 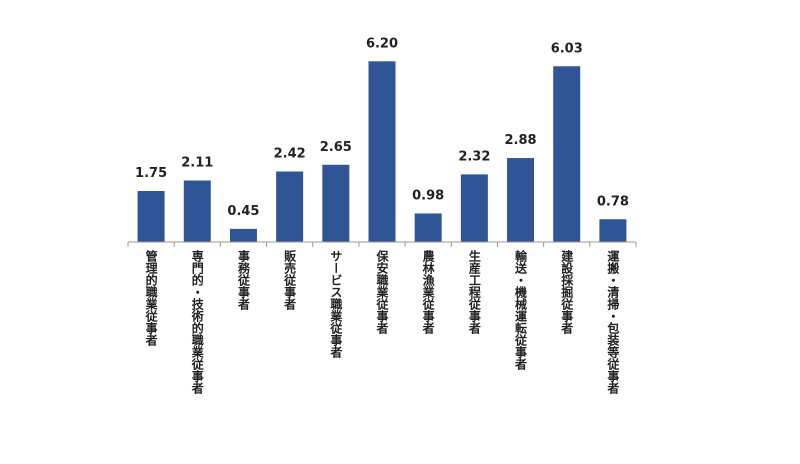 I want to click on x-tick-label: 事務従事者, so click(x=243, y=280).